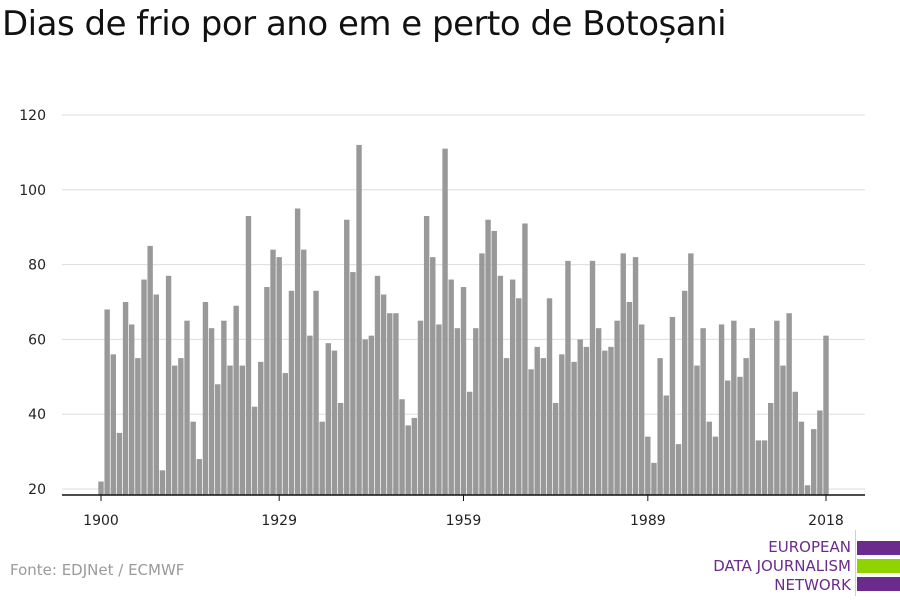 The image size is (900, 600). I want to click on bar-1929, so click(279, 376).